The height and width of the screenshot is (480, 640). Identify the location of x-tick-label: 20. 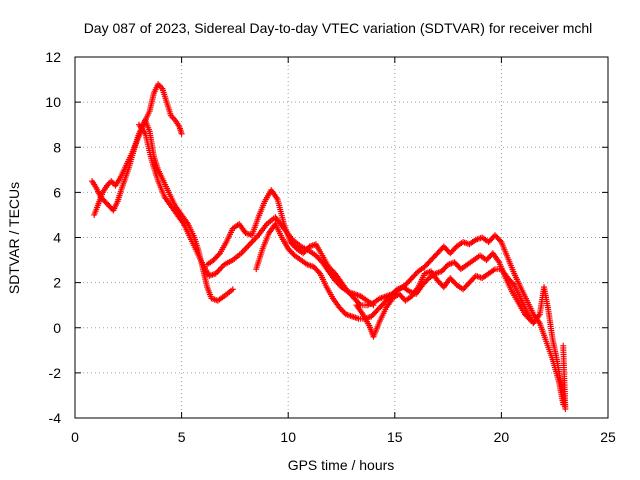
(502, 437).